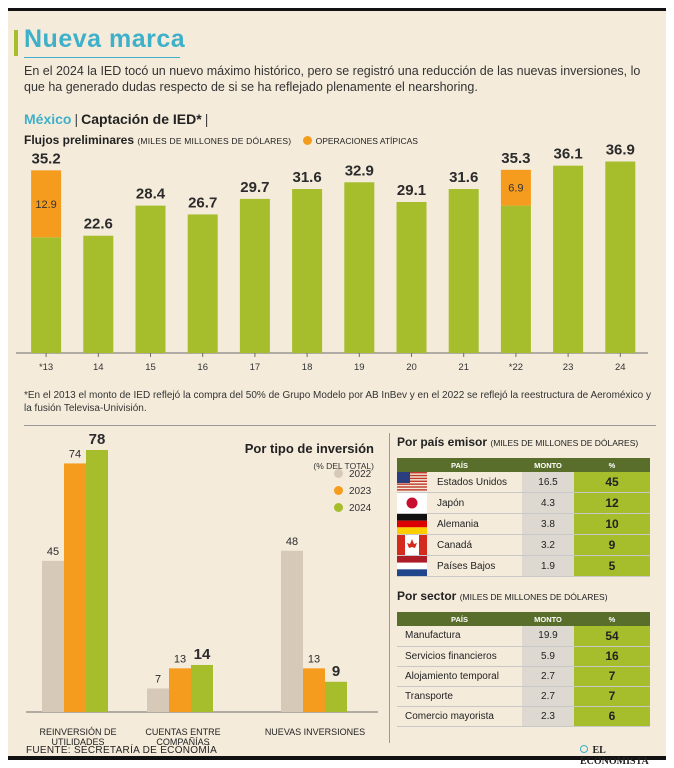 This screenshot has height=768, width=674. What do you see at coordinates (516, 367) in the screenshot?
I see `x-tick-label: *22` at bounding box center [516, 367].